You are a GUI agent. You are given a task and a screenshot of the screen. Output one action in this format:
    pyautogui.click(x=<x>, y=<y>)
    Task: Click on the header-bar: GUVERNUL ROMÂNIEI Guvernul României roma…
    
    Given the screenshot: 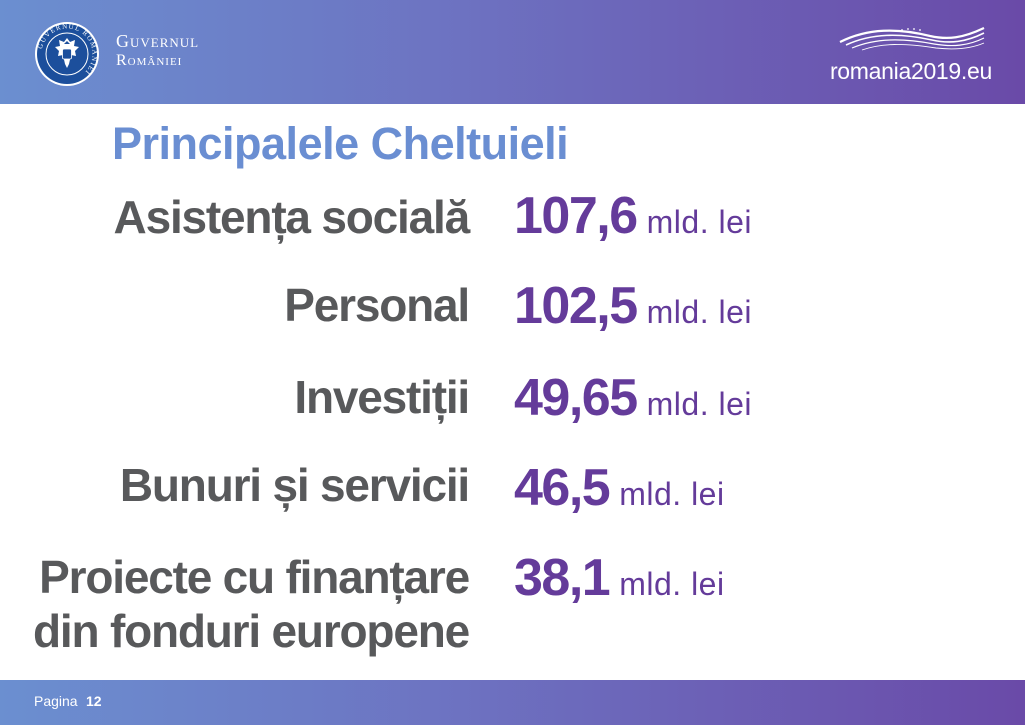 What is the action you would take?
    pyautogui.click(x=512, y=52)
    